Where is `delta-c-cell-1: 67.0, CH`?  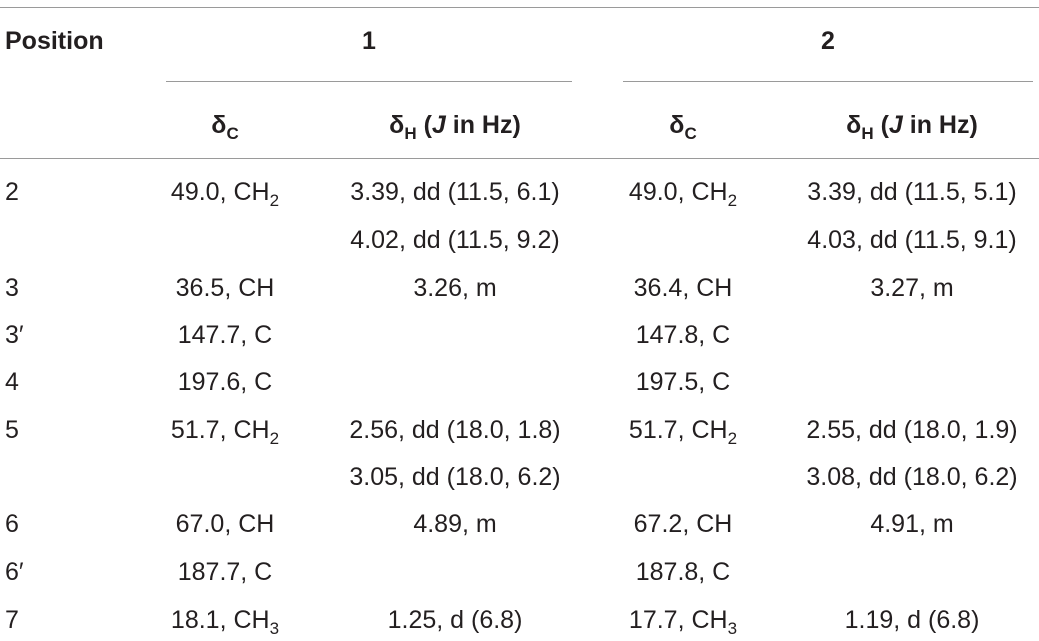 delta-c-cell-1: 67.0, CH is located at coordinates (225, 524).